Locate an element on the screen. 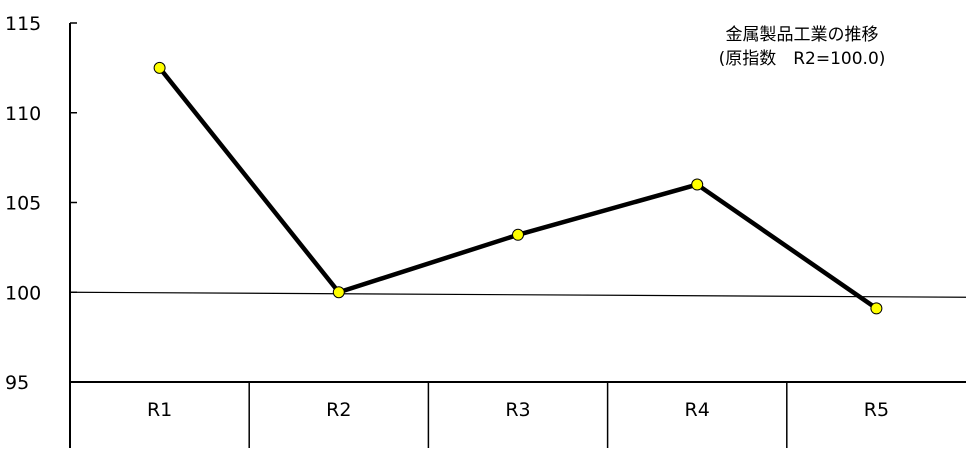  chart-title: 金属製品工業の推移 is located at coordinates (802, 35).